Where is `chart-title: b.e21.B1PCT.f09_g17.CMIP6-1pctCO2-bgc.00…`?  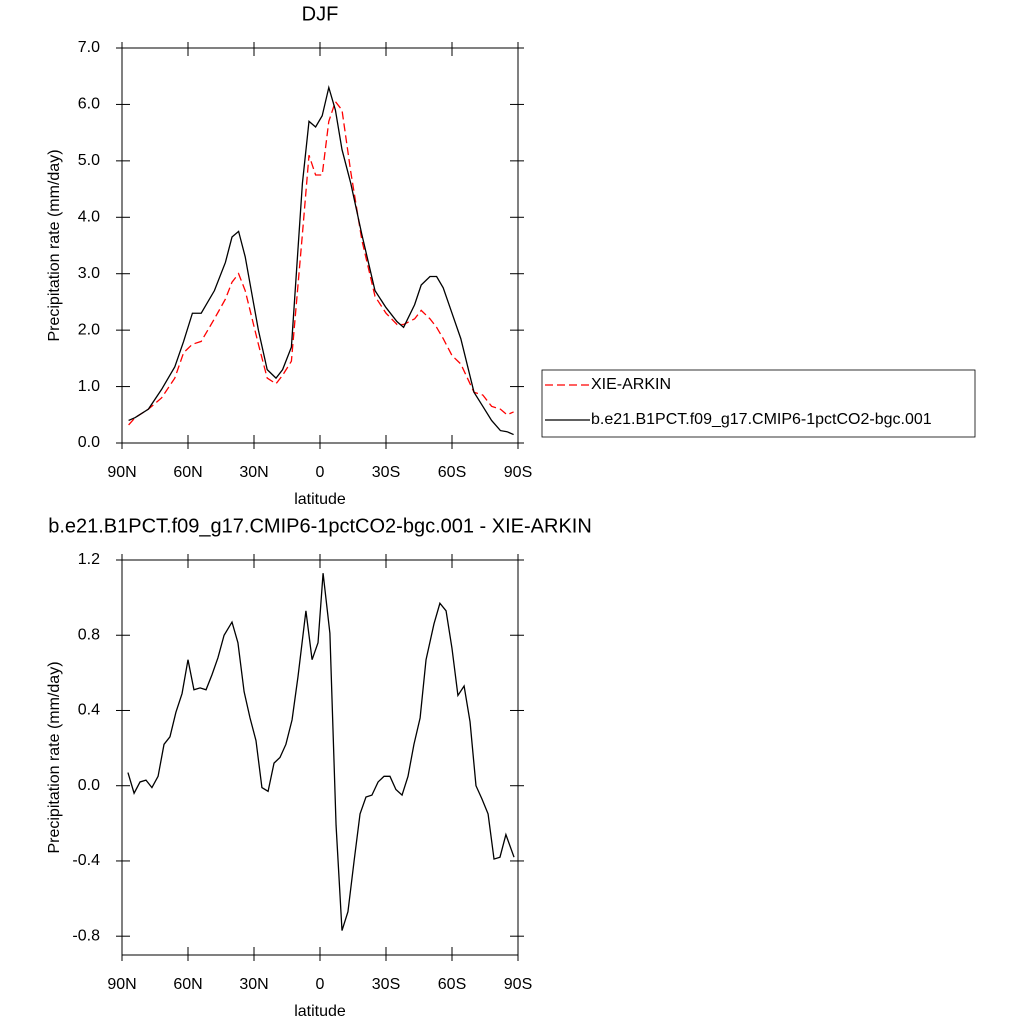 chart-title: b.e21.B1PCT.f09_g17.CMIP6-1pctCO2-bgc.00… is located at coordinates (320, 526).